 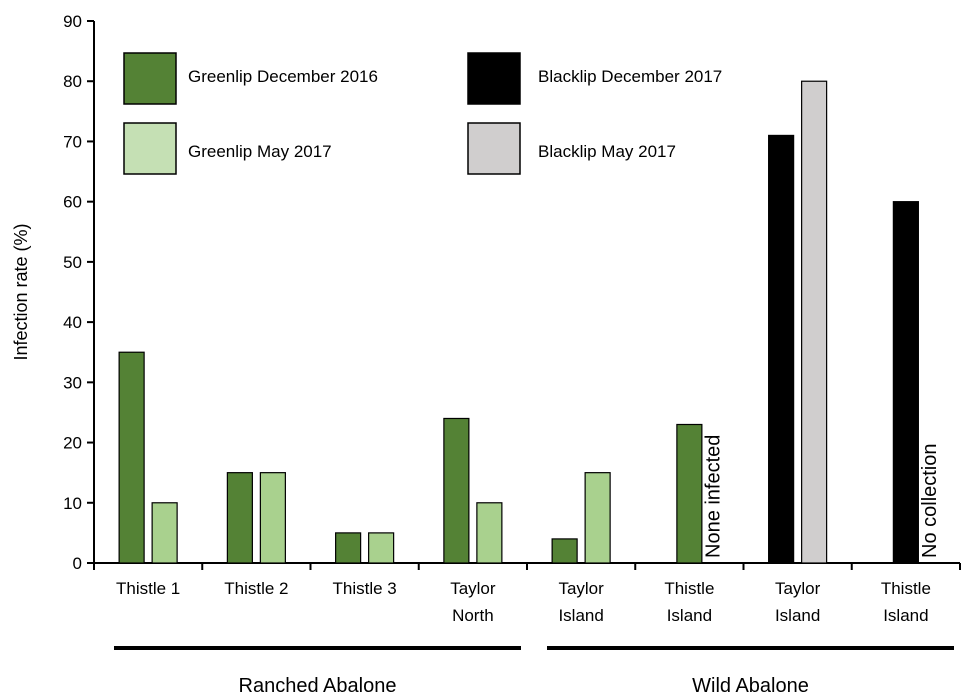 I want to click on group-label: Wild Abalone, so click(x=750, y=685).